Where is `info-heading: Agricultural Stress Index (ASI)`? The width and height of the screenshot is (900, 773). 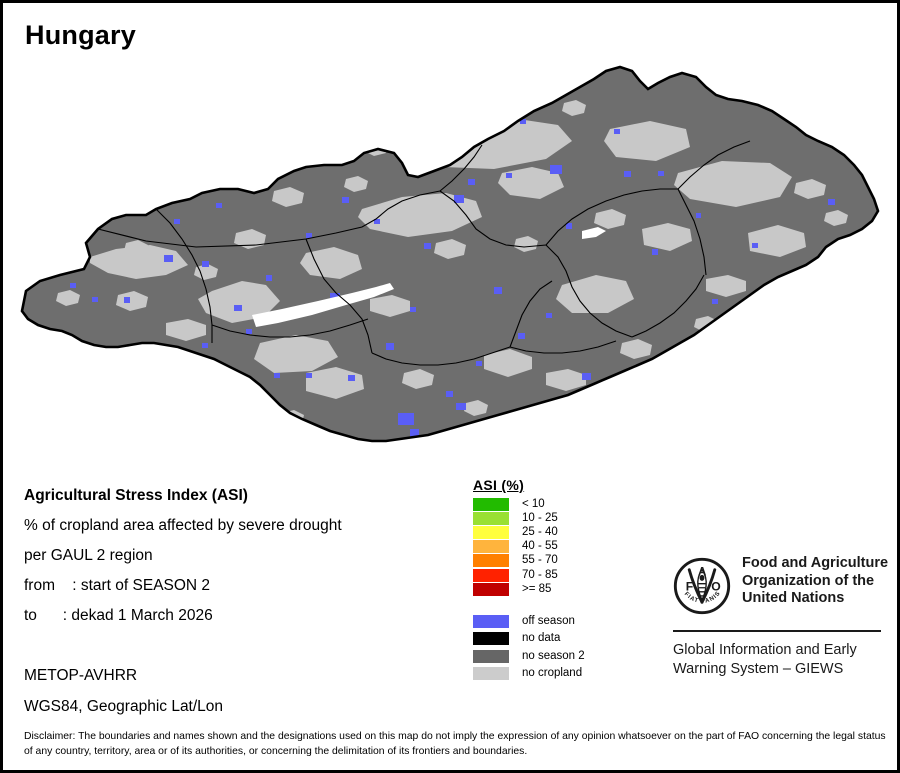
info-heading: Agricultural Stress Index (ASI) is located at coordinates (136, 495).